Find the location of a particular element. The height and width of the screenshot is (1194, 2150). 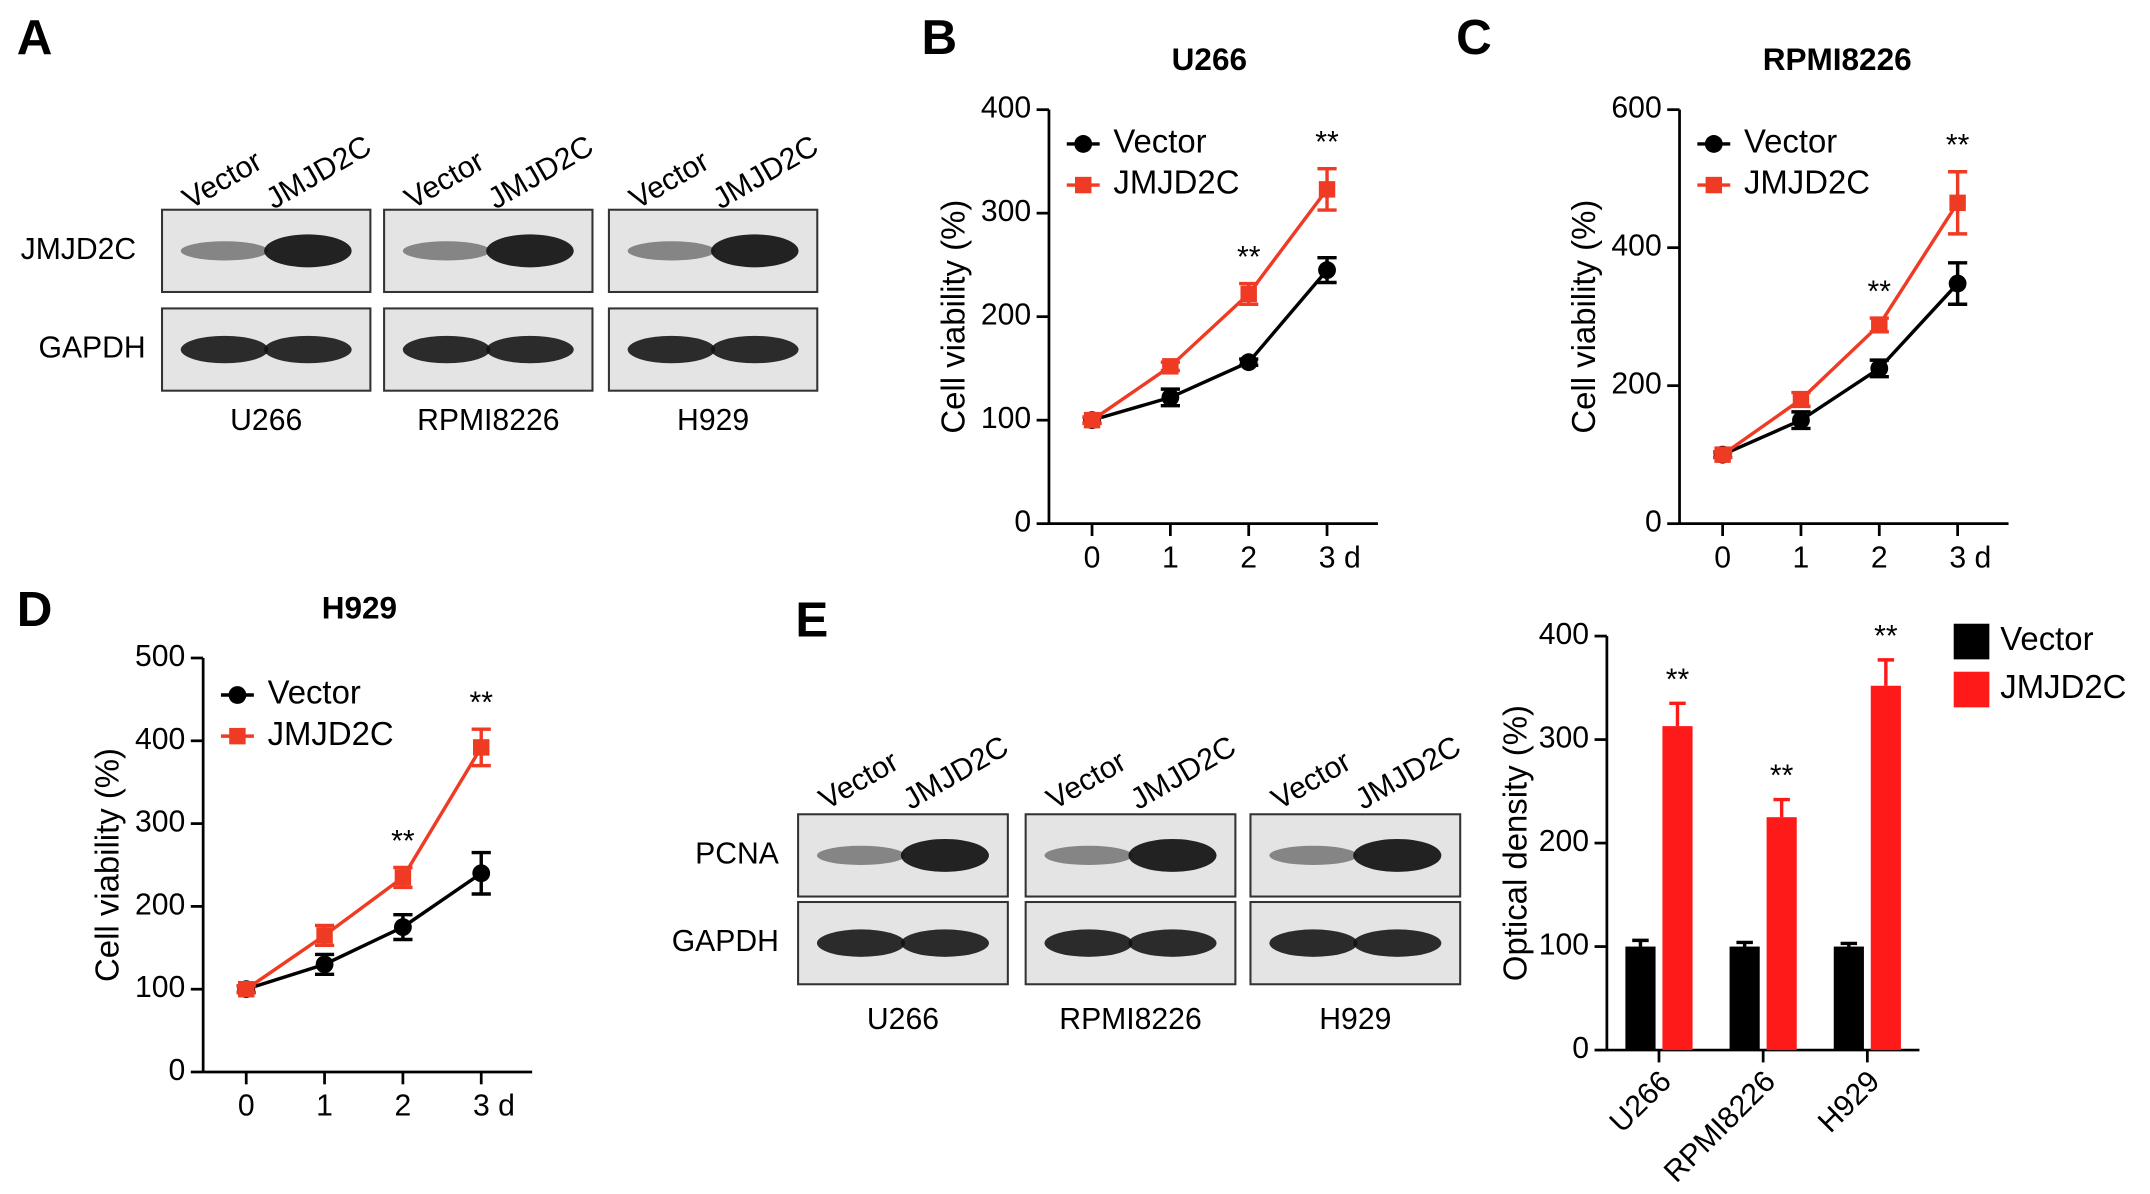

legend-swatch is located at coordinates (1971, 689).